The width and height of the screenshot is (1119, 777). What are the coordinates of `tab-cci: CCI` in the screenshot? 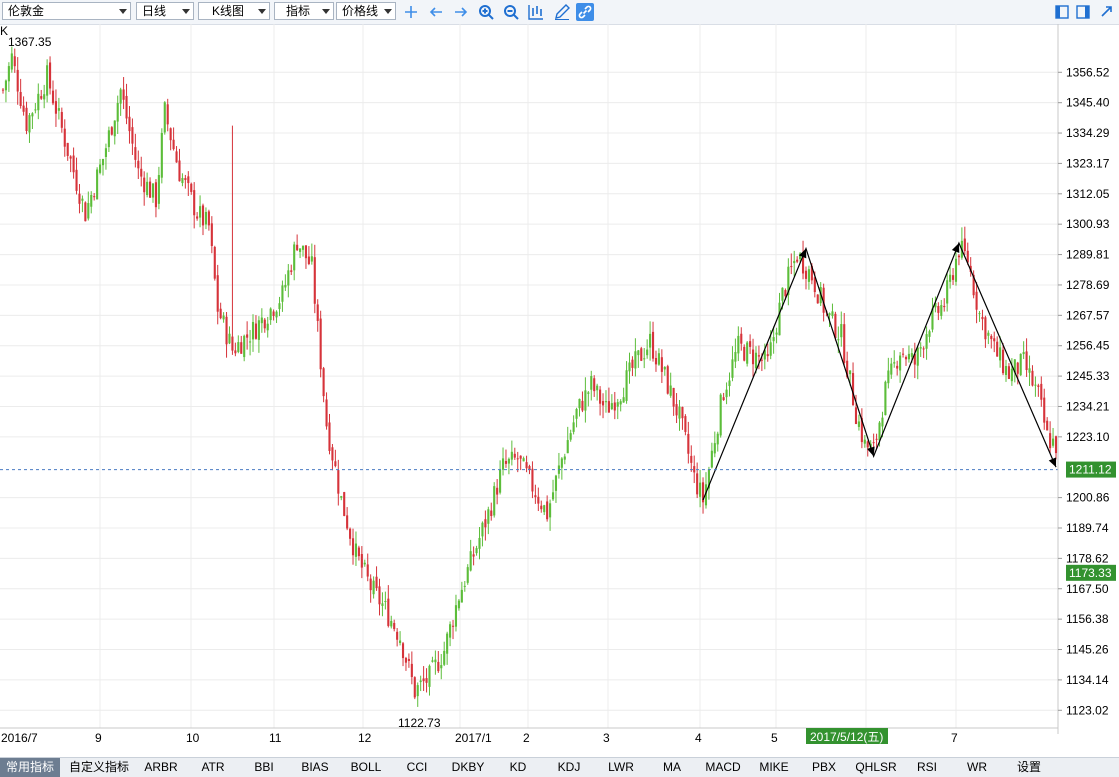 It's located at (417, 767).